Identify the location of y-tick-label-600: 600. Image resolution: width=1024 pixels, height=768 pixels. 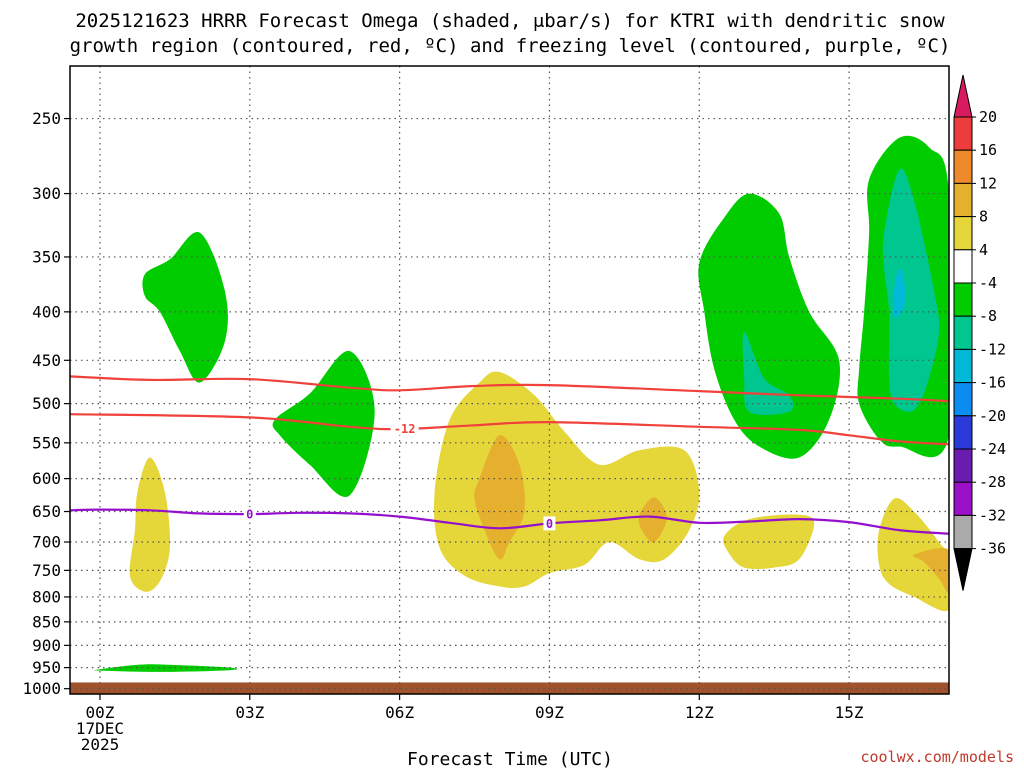
(46, 478).